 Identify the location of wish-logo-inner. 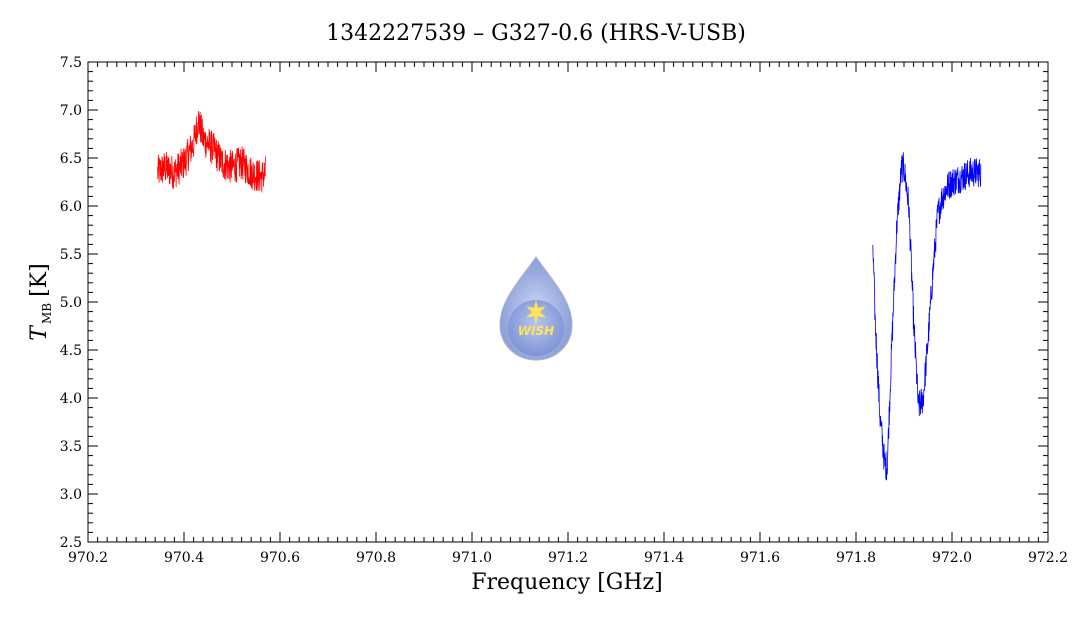
(536, 328).